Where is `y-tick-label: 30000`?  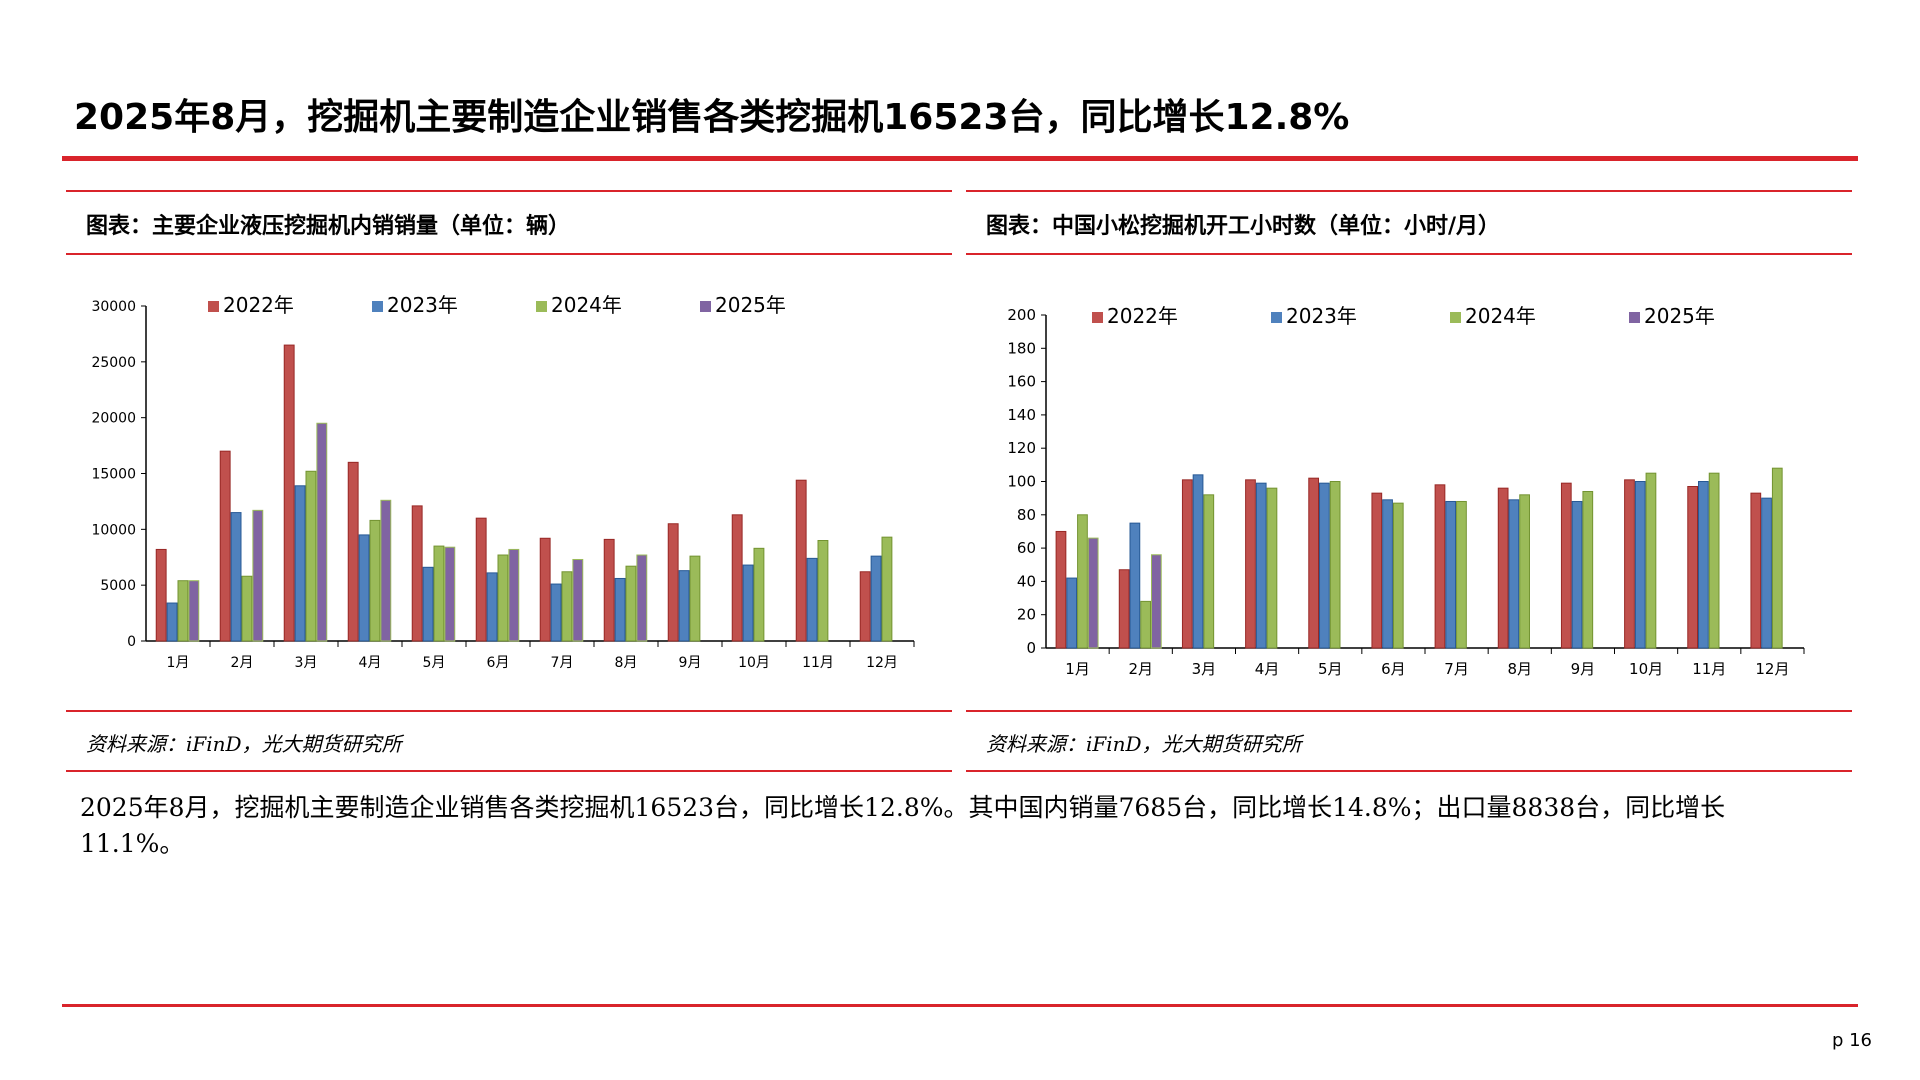
y-tick-label: 30000 is located at coordinates (113, 307).